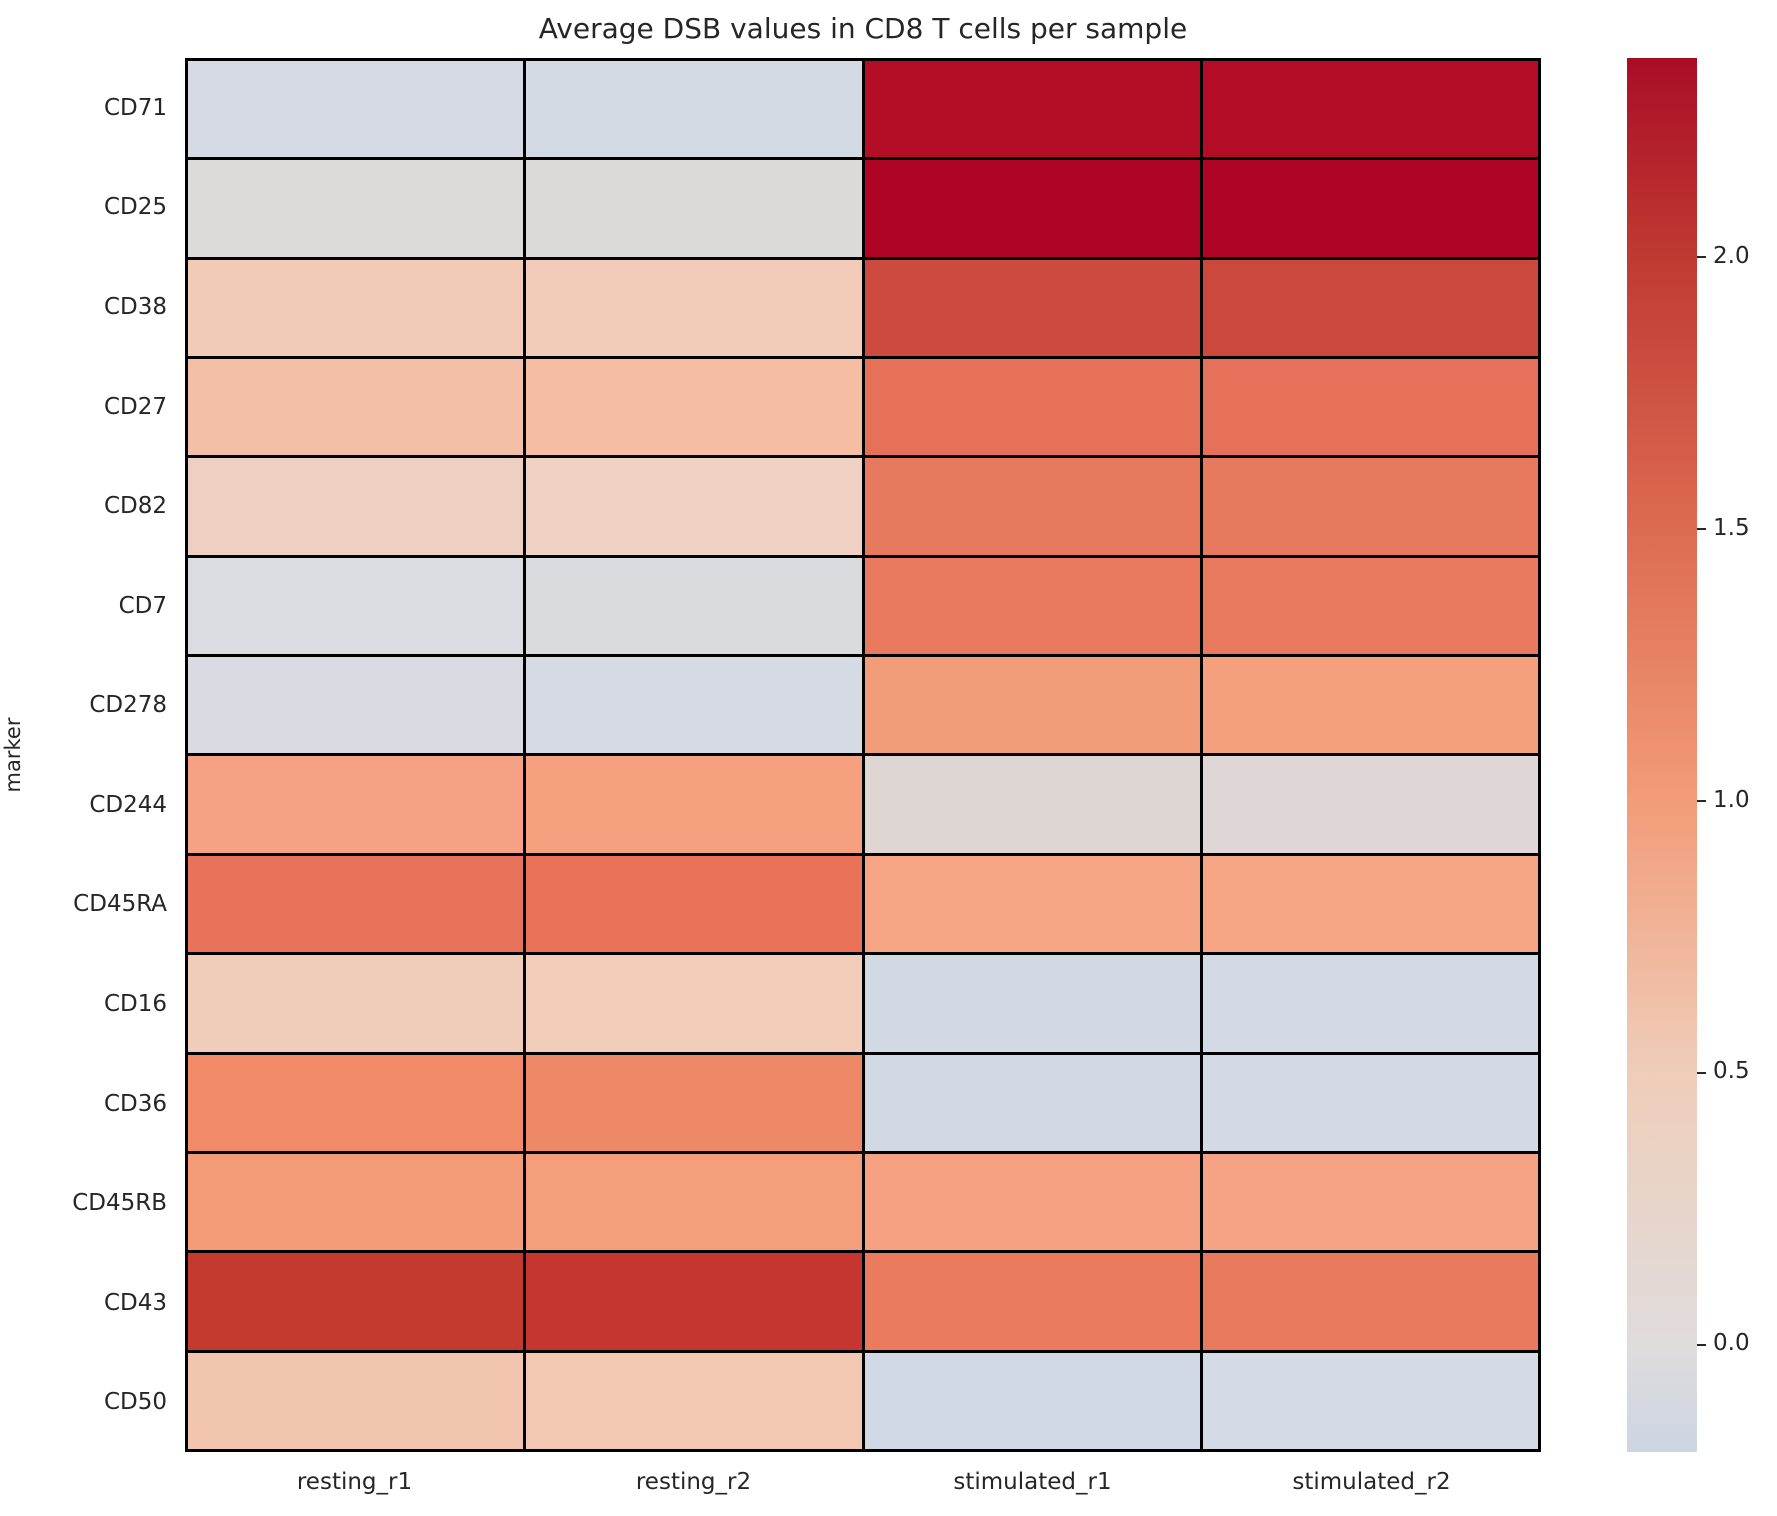  What do you see at coordinates (1032, 1482) in the screenshot?
I see `x-tick-label: stimulated_r1` at bounding box center [1032, 1482].